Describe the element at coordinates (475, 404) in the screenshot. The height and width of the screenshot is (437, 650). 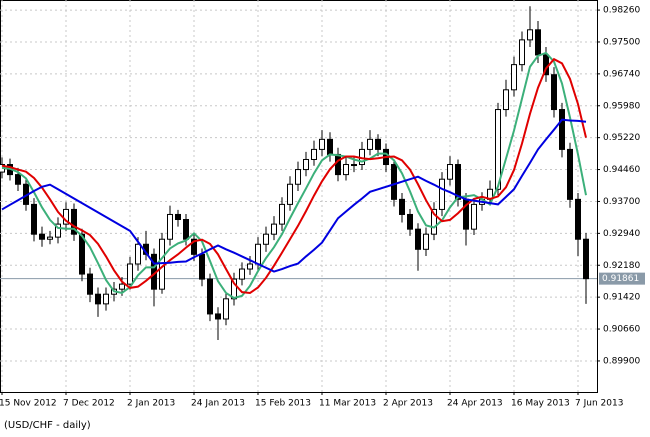
I see `x-tick-label: 24 Apr 2013` at that location.